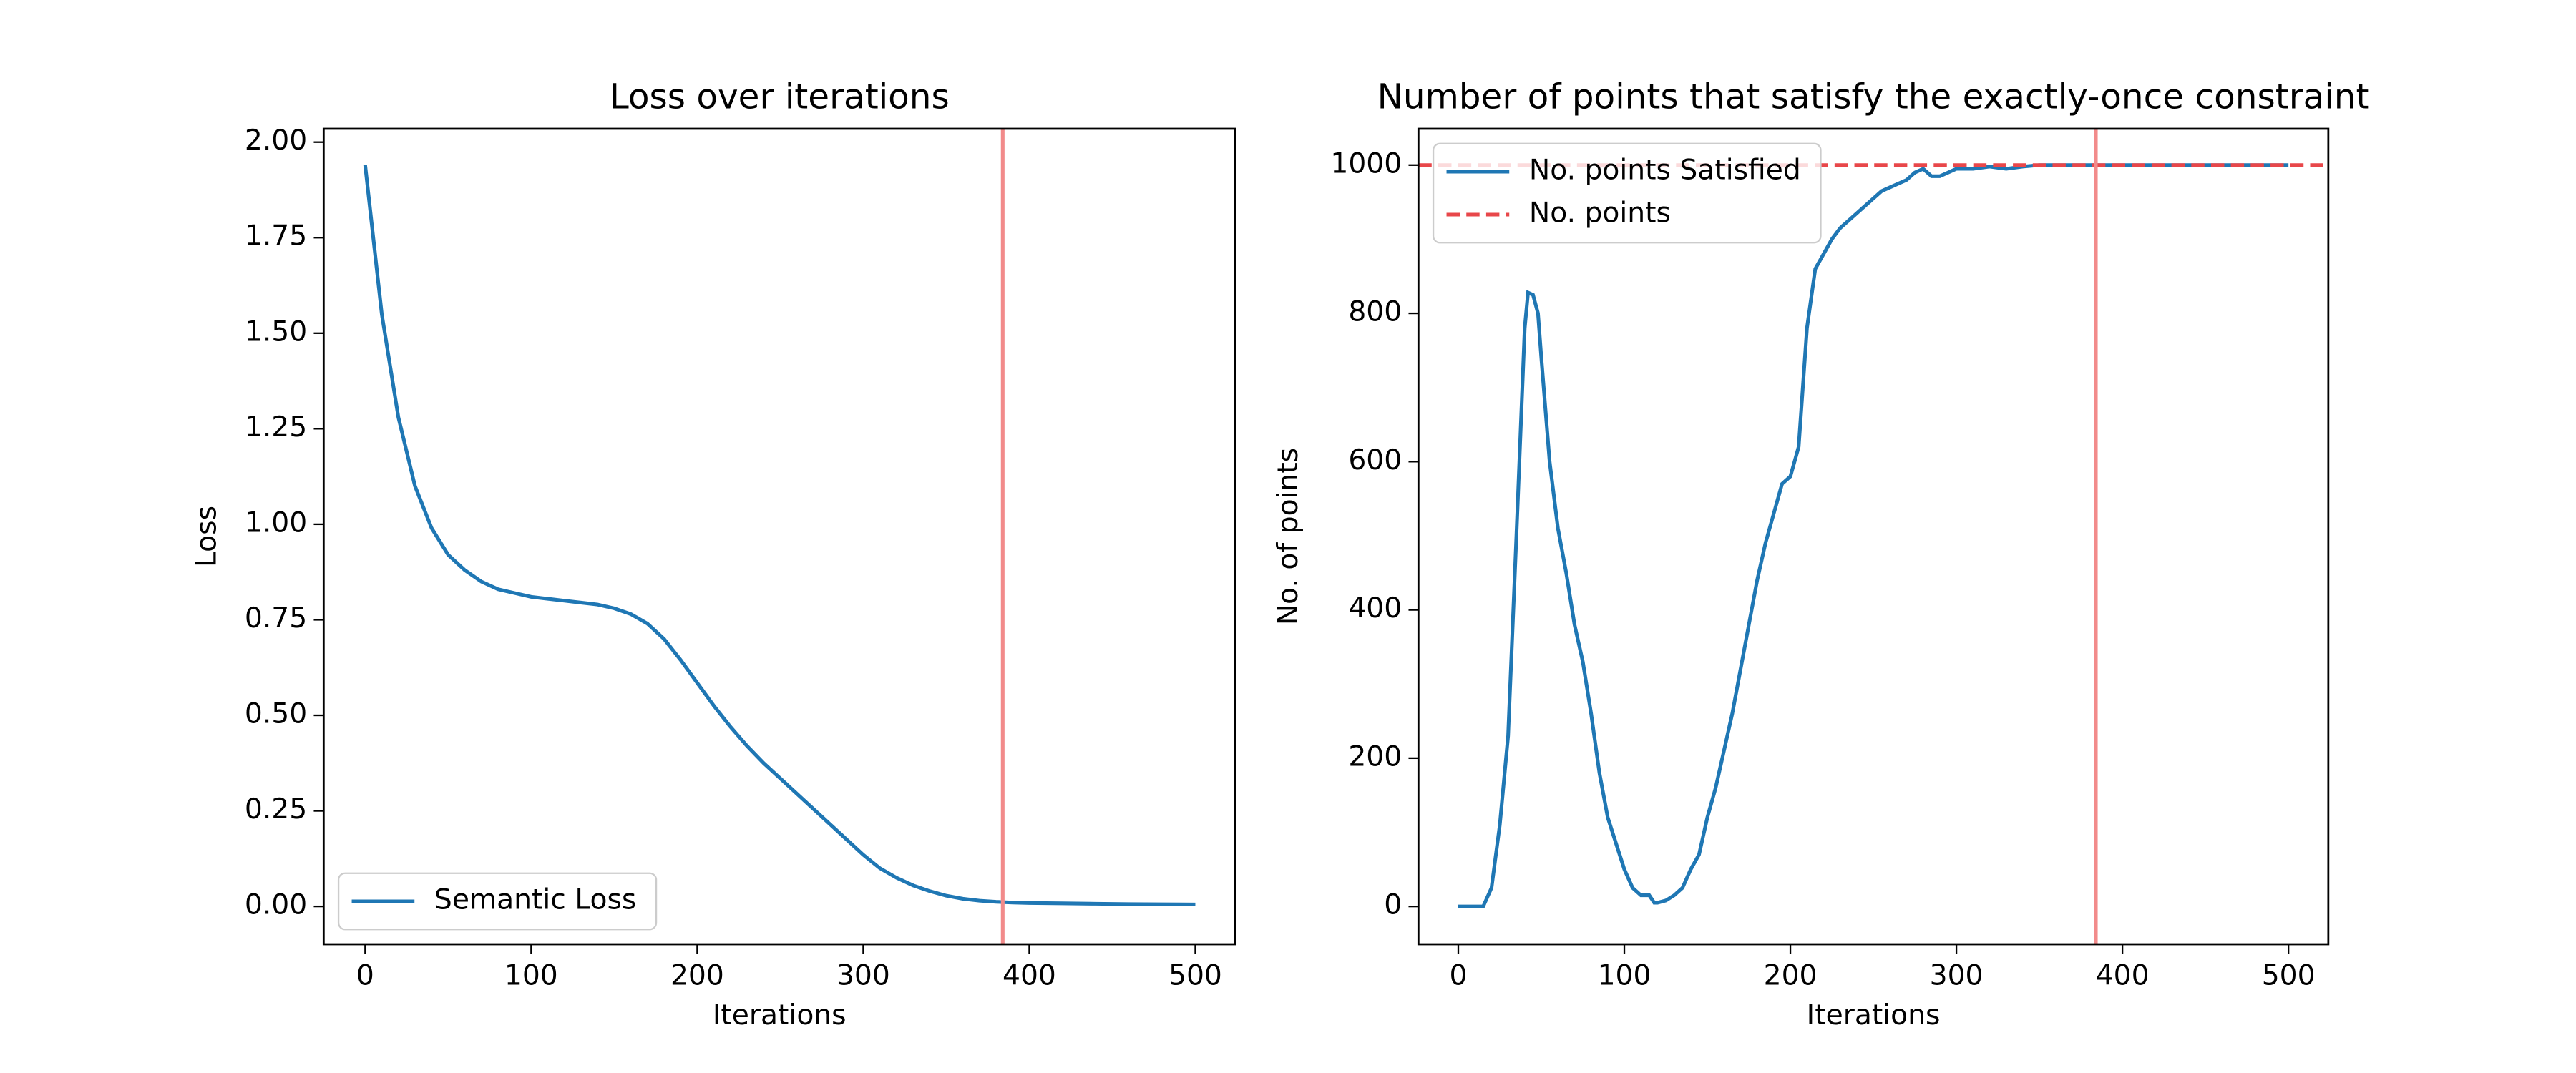 Image resolution: width=2576 pixels, height=1073 pixels. I want to click on y-tick-label: 1000, so click(1366, 163).